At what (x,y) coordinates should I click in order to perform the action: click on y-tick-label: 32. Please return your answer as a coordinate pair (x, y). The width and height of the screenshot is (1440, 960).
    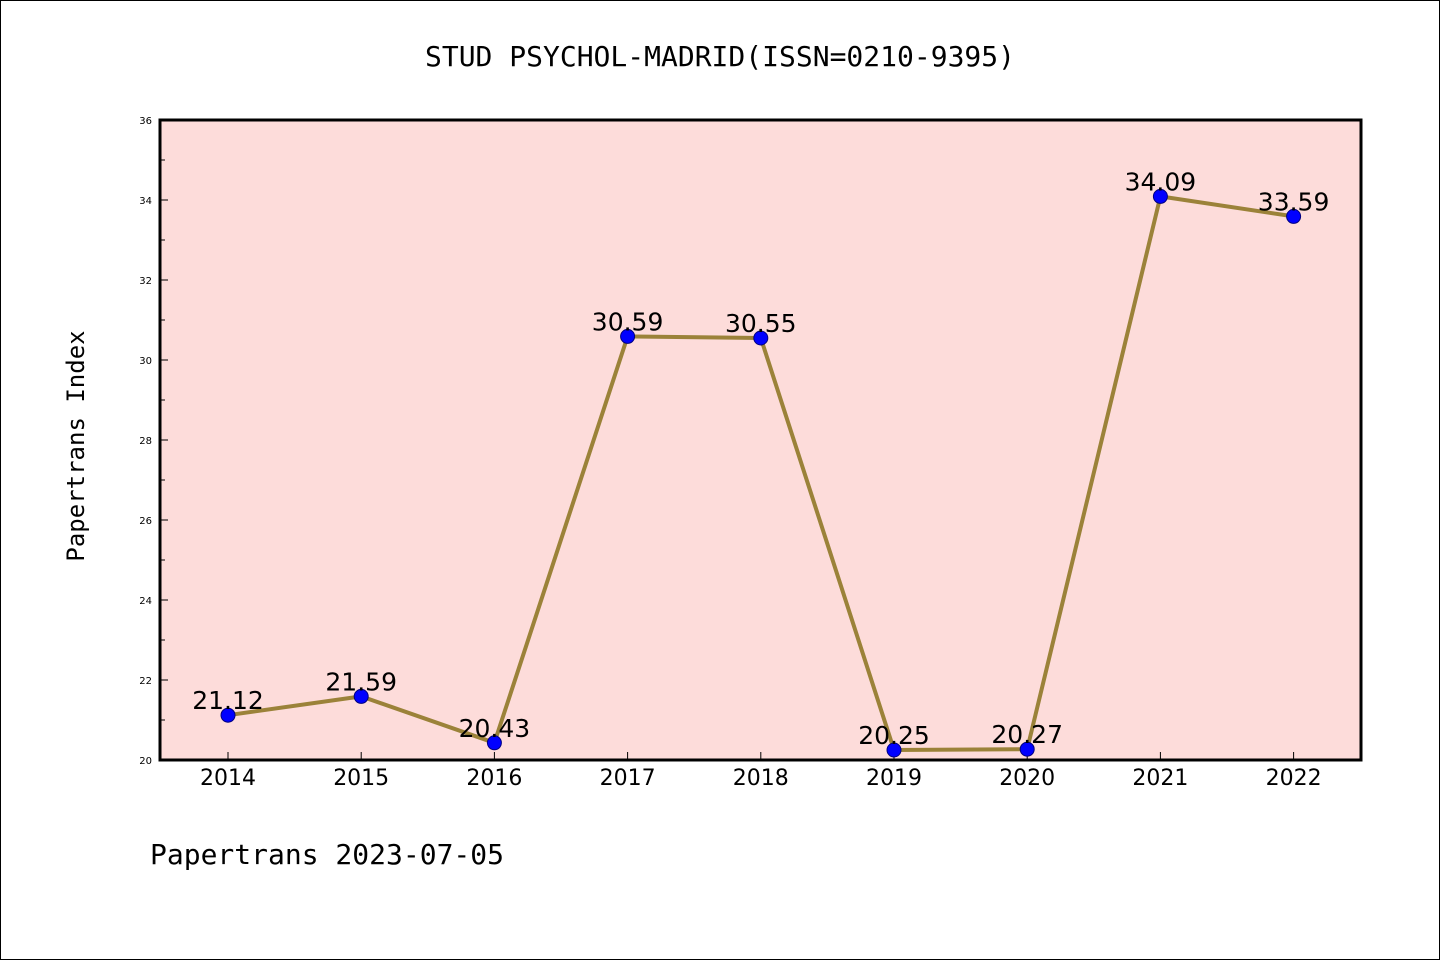
    Looking at the image, I should click on (145, 281).